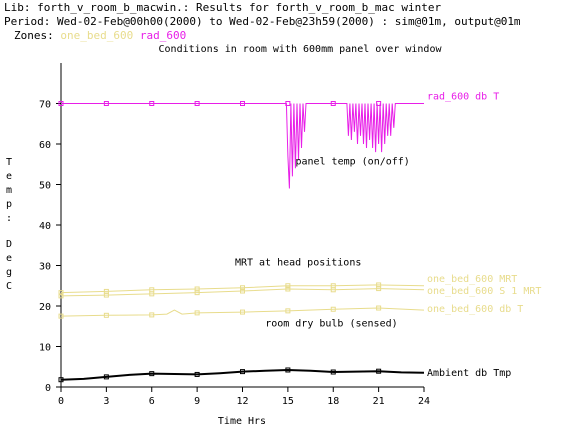 The width and height of the screenshot is (562, 432). Describe the element at coordinates (242, 421) in the screenshot. I see `x-axis-label: Time Hrs` at that location.